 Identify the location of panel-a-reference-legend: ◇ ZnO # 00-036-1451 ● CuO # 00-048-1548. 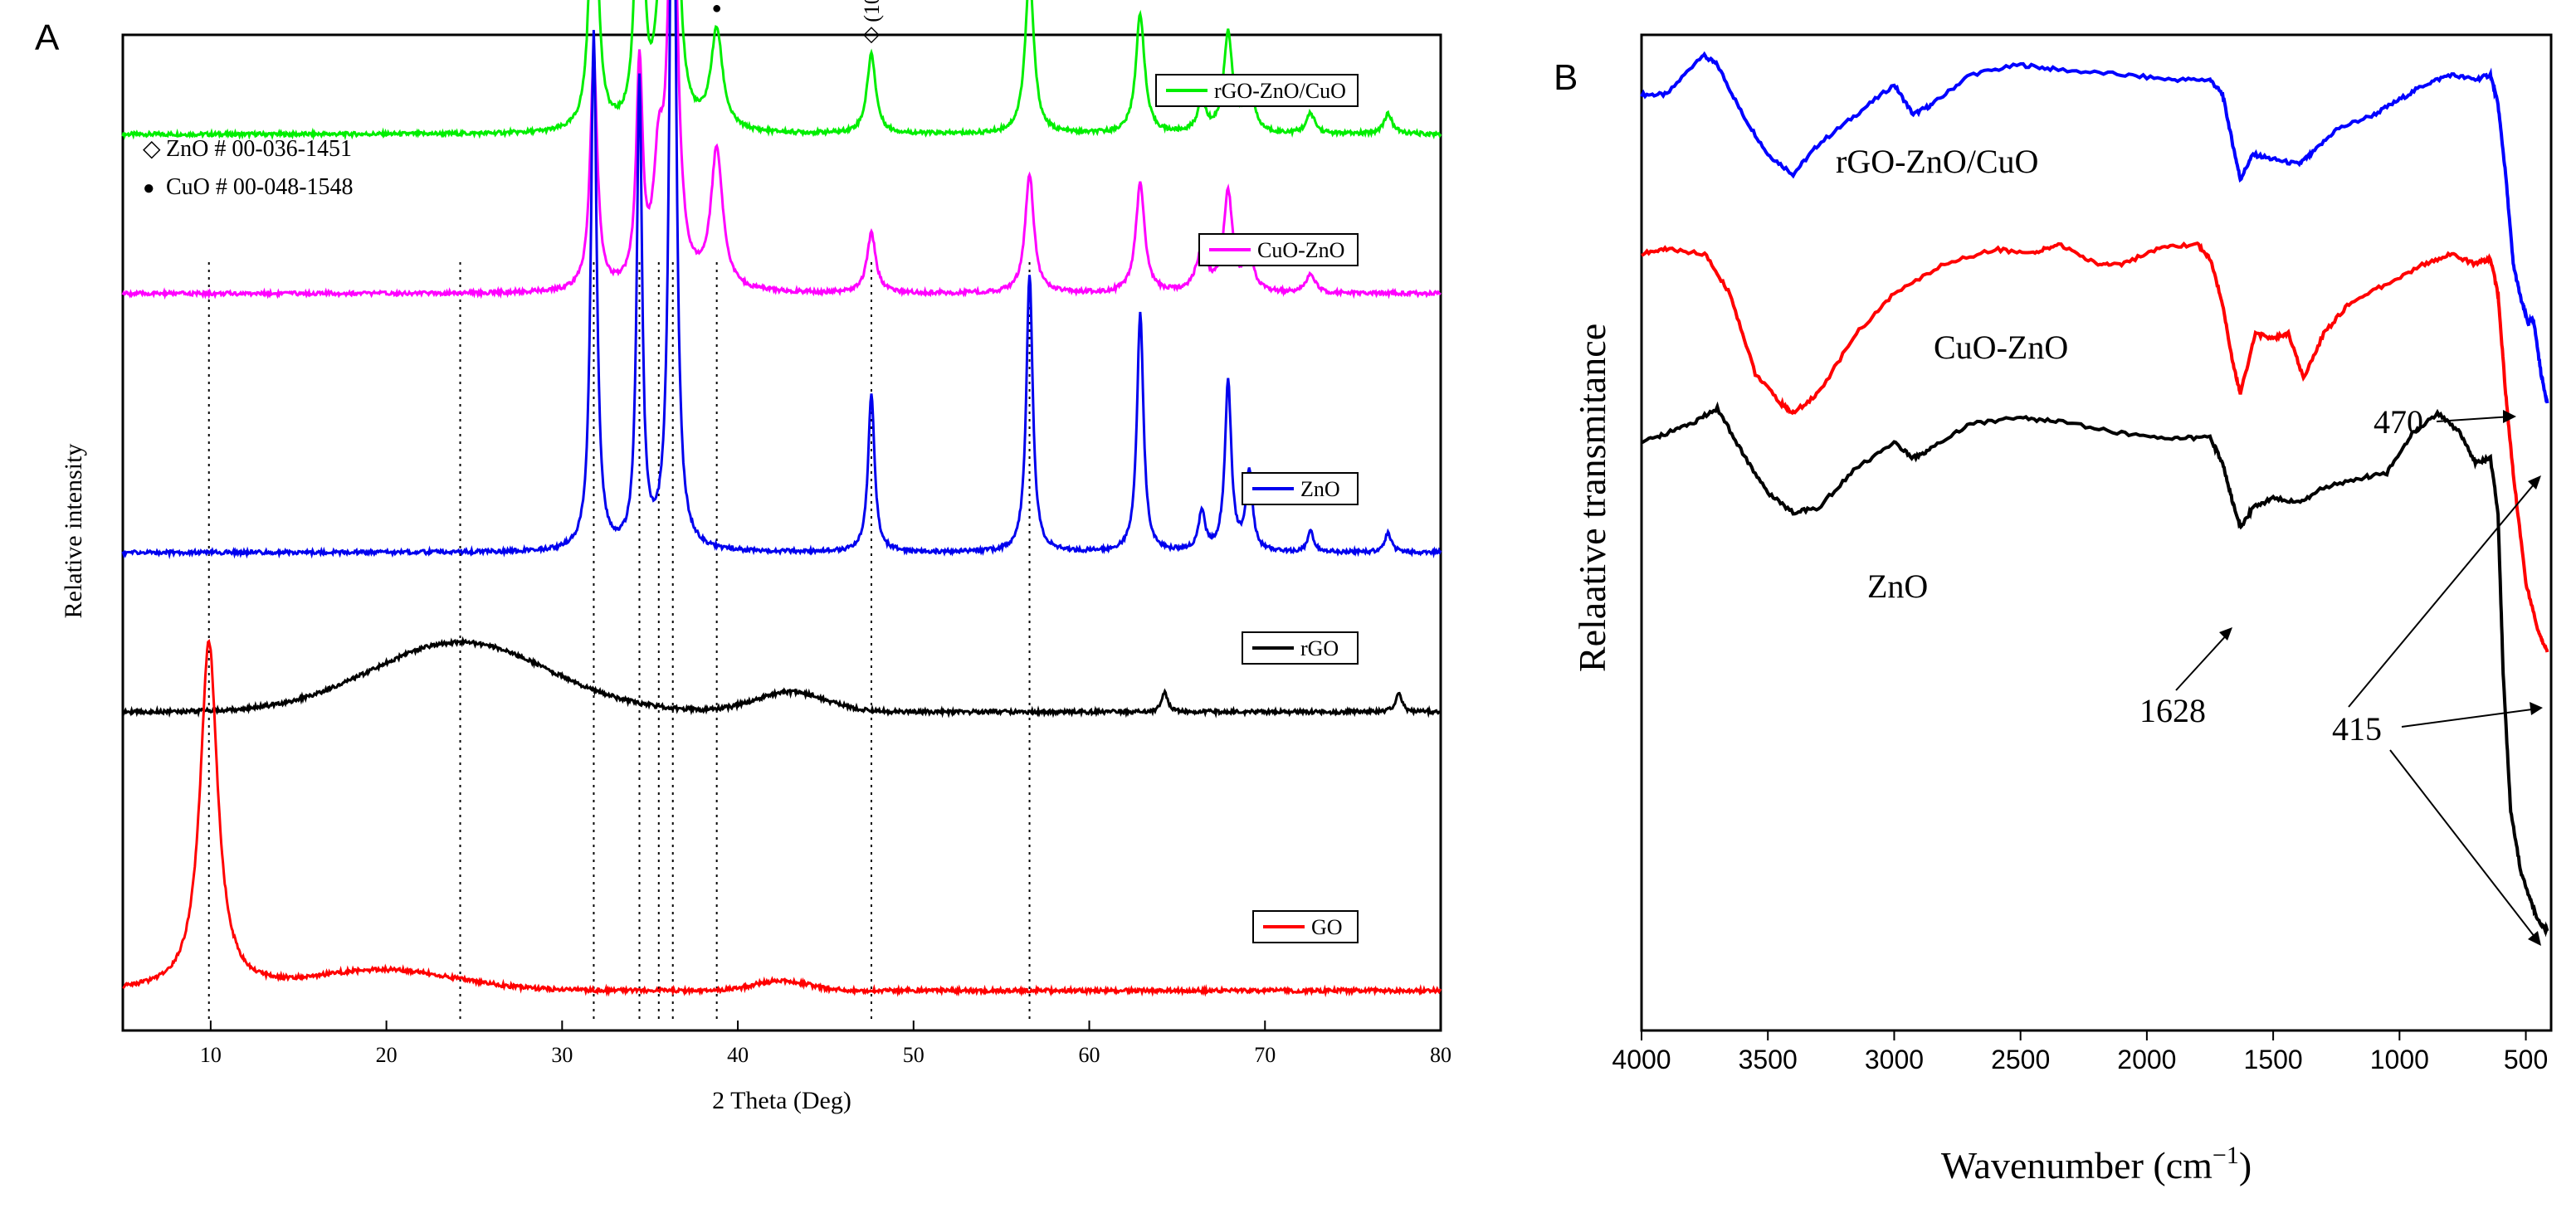
(249, 168).